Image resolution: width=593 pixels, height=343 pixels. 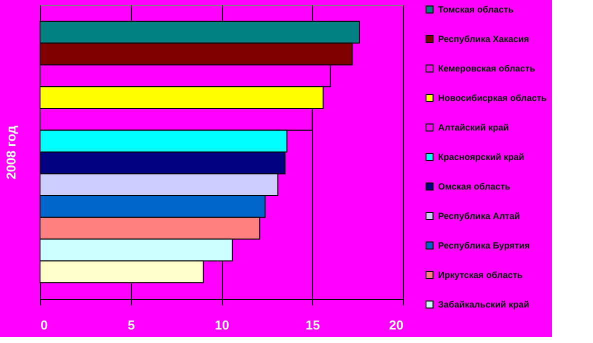 I want to click on legend-label: Омская область, so click(x=474, y=187).